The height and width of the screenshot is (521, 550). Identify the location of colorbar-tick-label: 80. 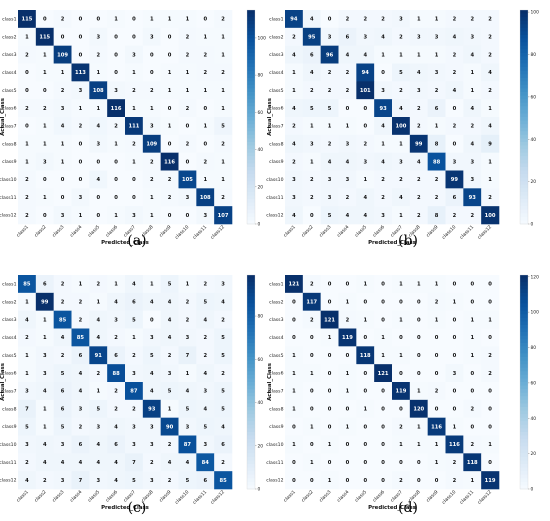
(534, 55).